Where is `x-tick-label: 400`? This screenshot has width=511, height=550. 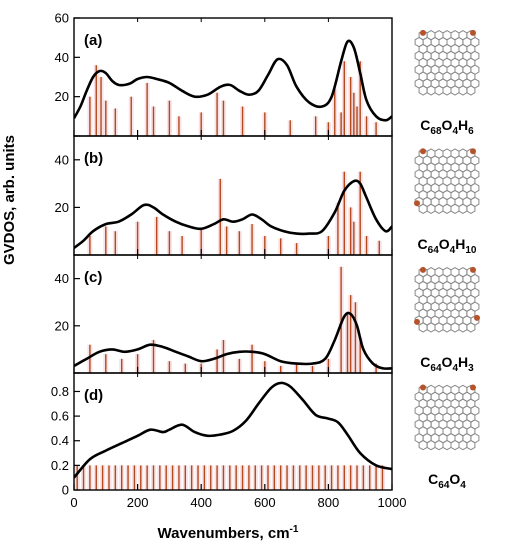
x-tick-label: 400 is located at coordinates (201, 502).